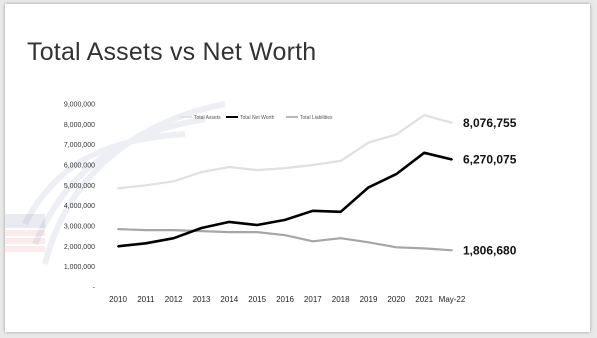 The height and width of the screenshot is (338, 597). I want to click on x-tick-label: 2018, so click(341, 299).